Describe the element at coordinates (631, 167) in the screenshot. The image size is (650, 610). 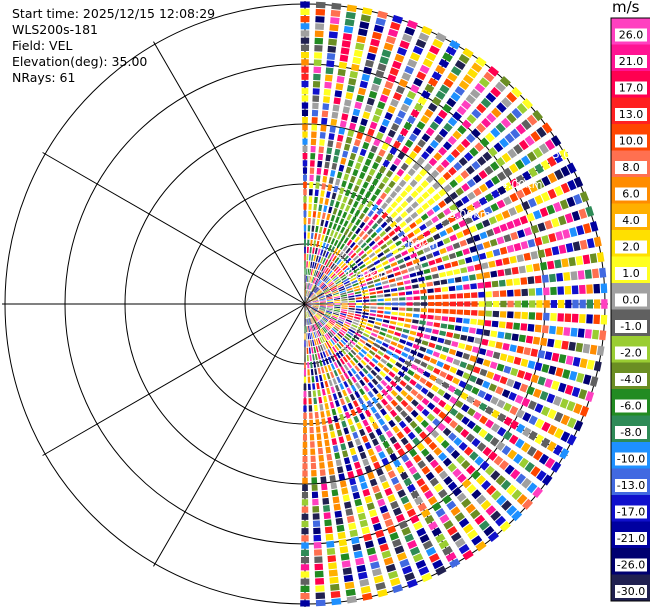
I see `colorbar-tick-bg` at that location.